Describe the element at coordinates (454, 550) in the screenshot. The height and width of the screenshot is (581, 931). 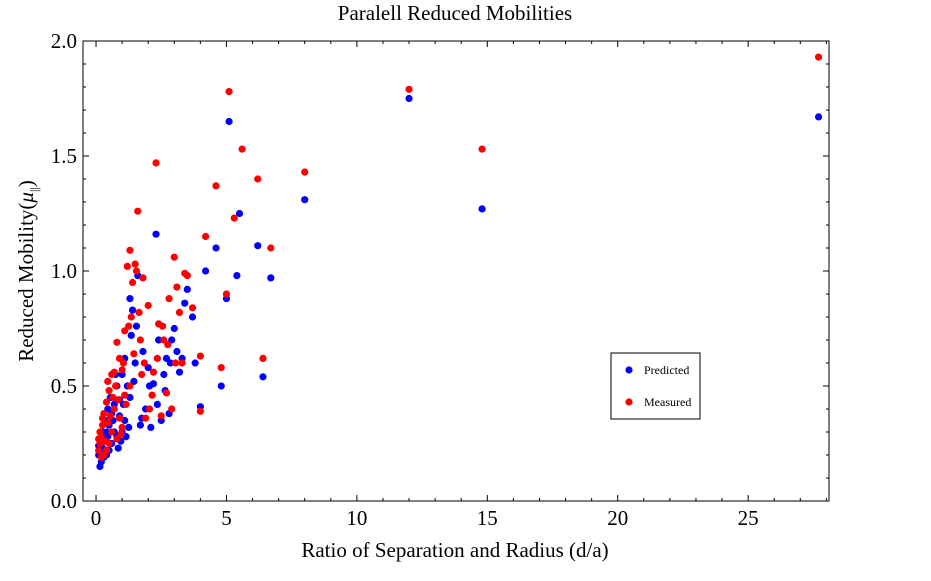
I see `x-axis-label: Ratio of Separation and Radius (d/a)` at that location.